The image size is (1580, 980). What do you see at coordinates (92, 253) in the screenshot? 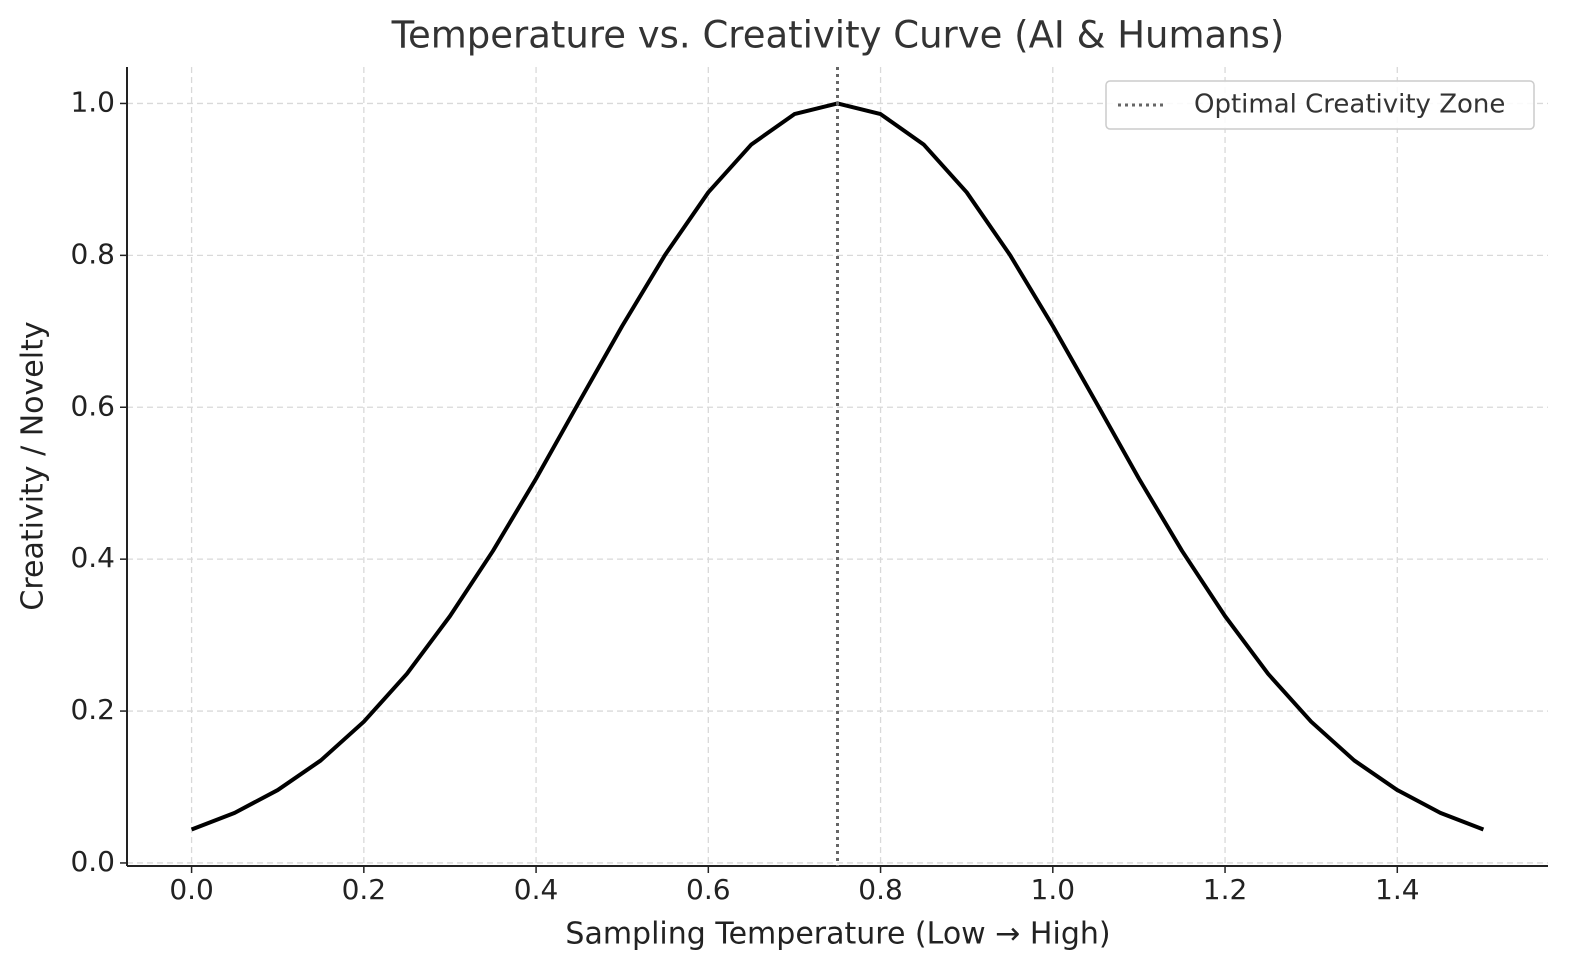
I see `y-tick-label: 0.8` at bounding box center [92, 253].